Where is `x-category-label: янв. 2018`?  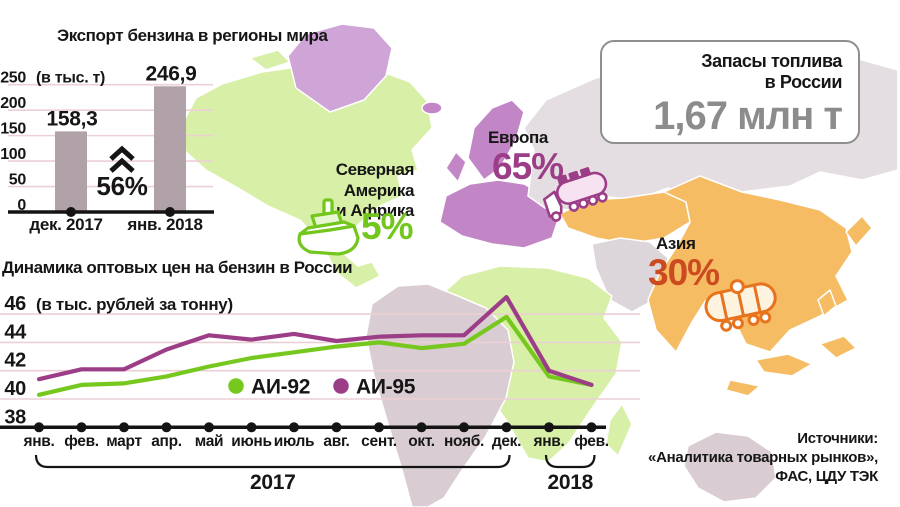
x-category-label: янв. 2018 is located at coordinates (164, 224).